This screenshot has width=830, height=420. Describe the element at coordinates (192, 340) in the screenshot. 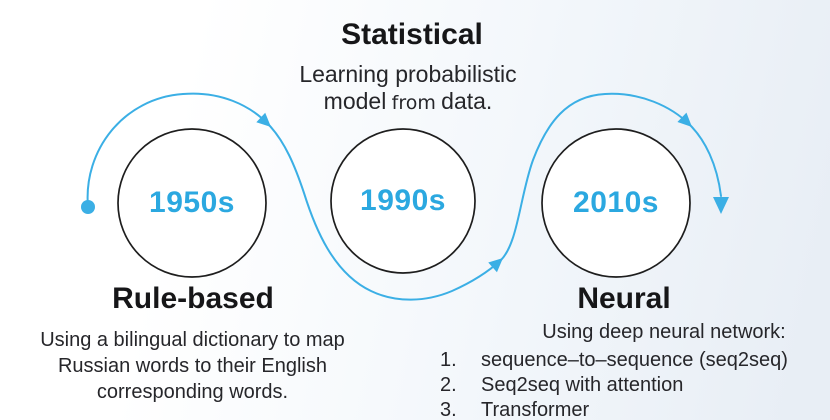

I see `rule-based-desc-line: Using a bilingual dictionary to map` at that location.